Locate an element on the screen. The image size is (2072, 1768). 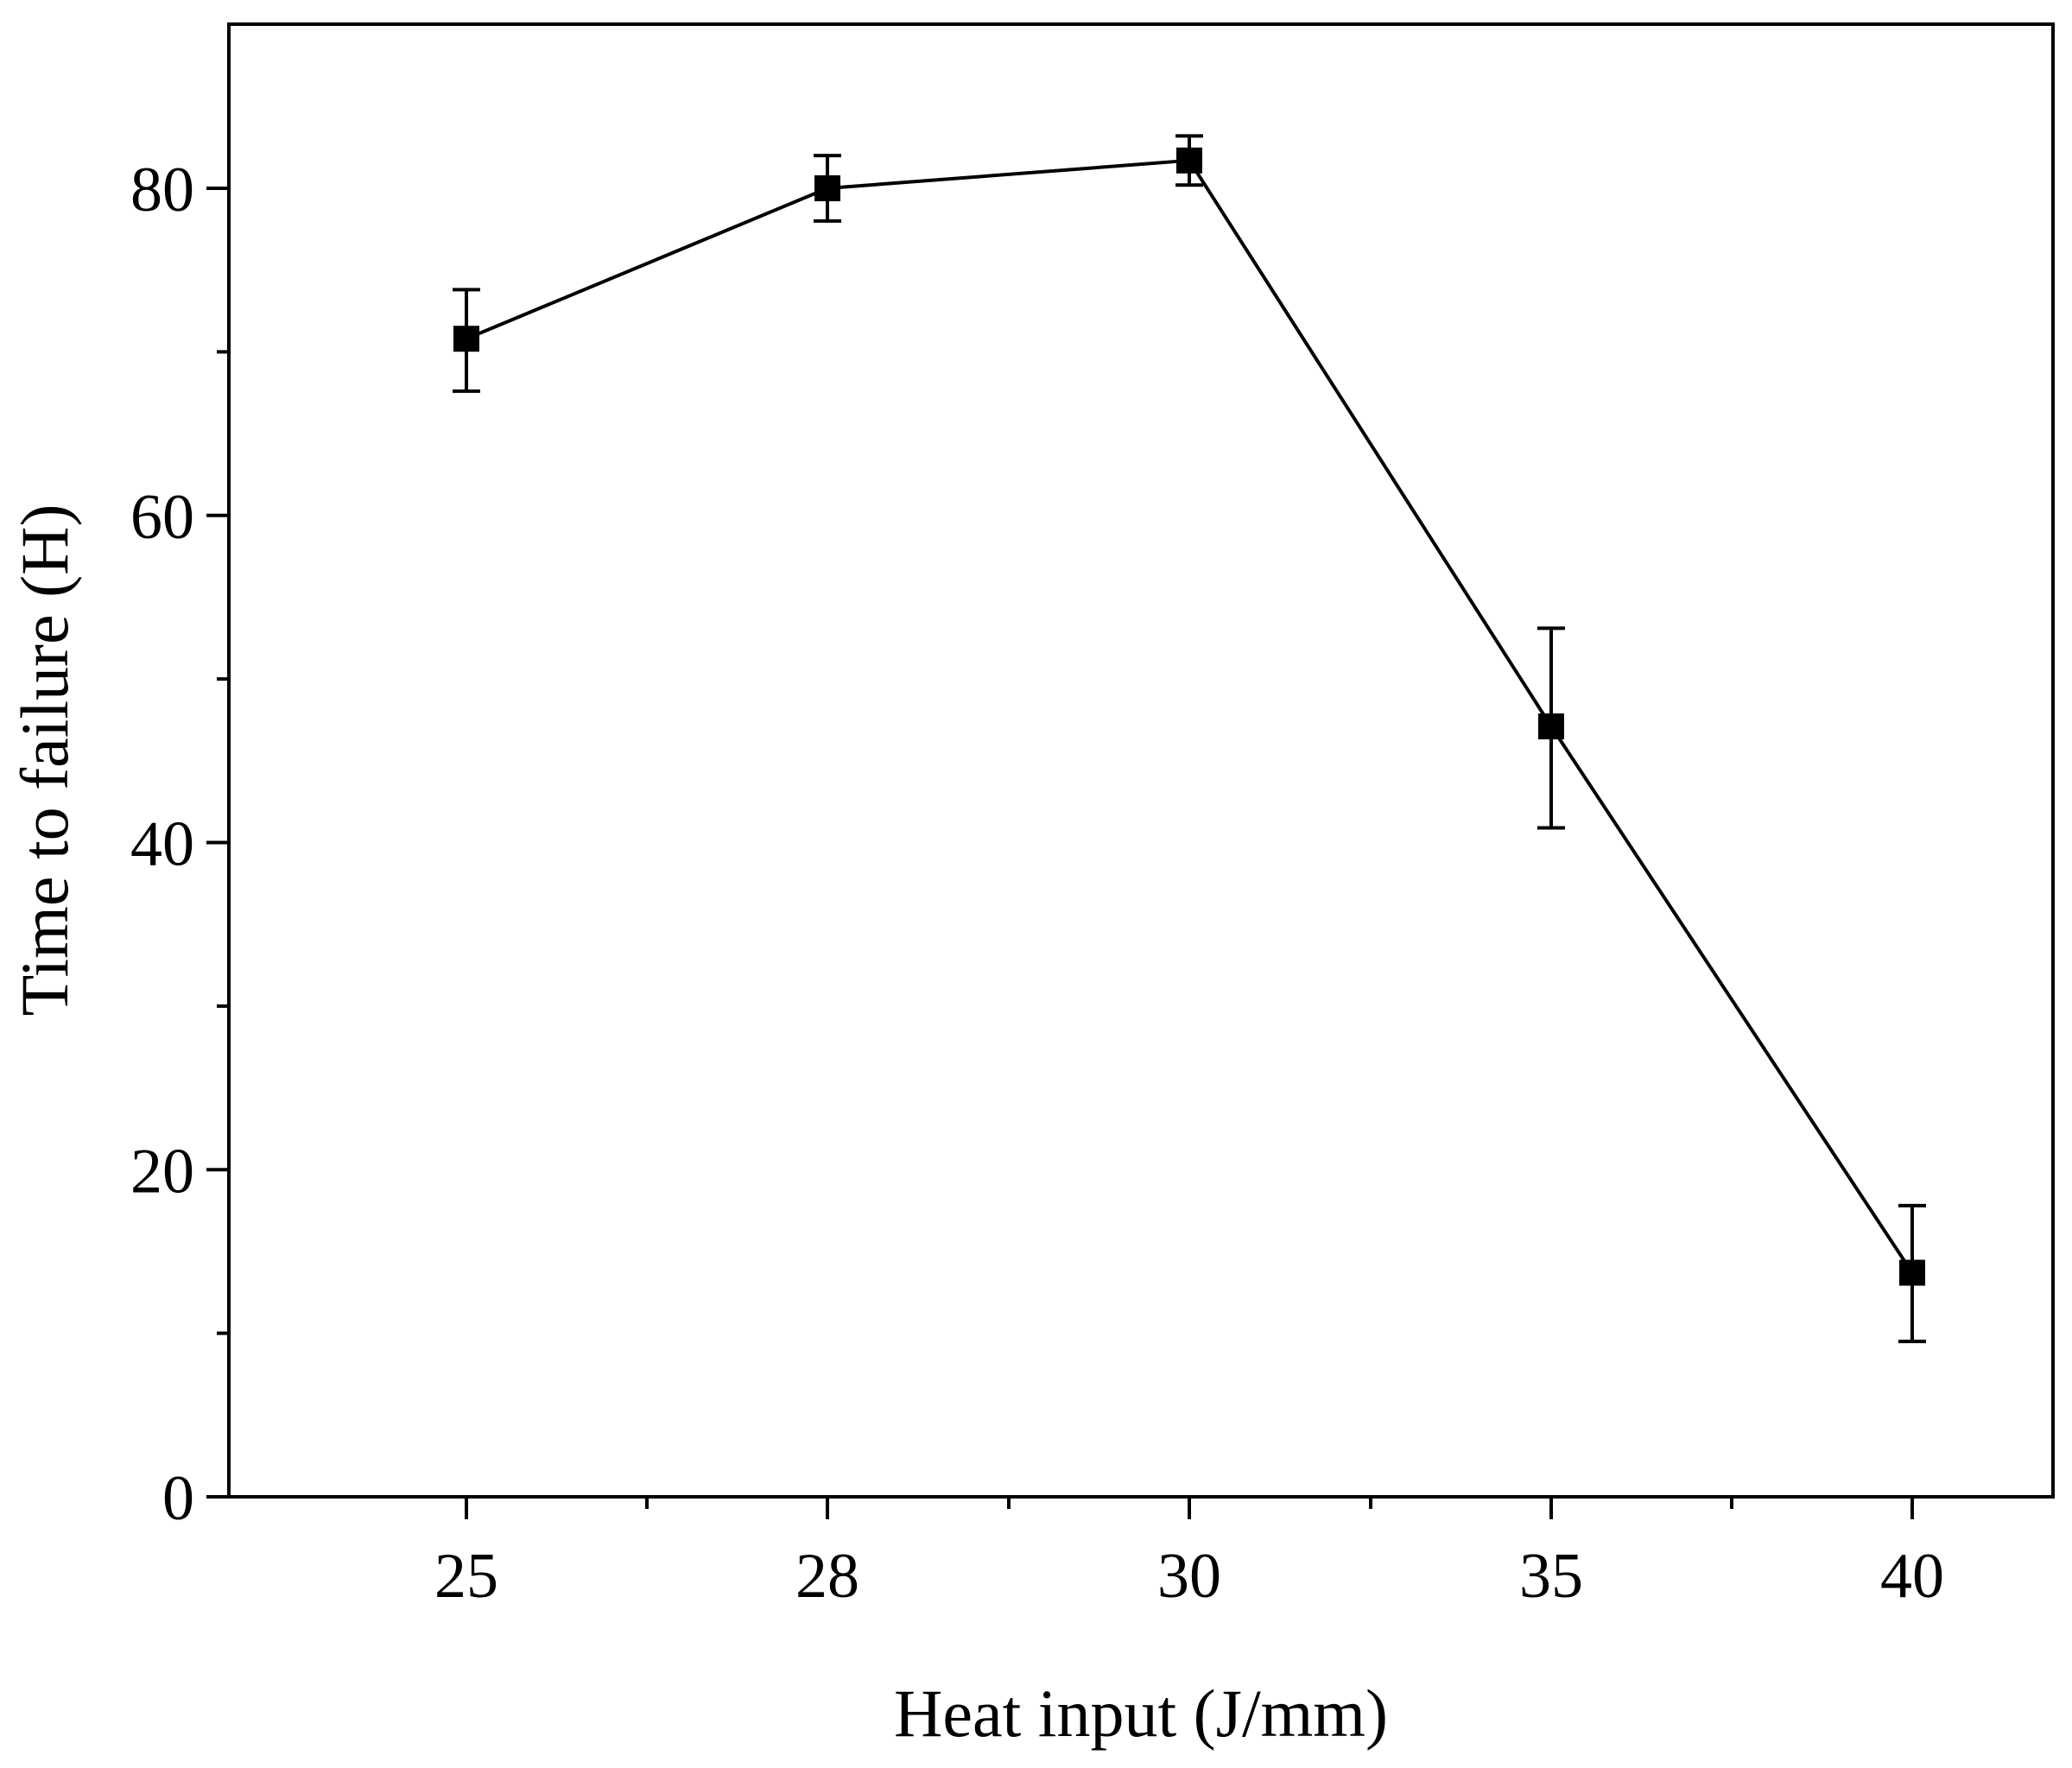
y-tick-label: 60 is located at coordinates (162, 517).